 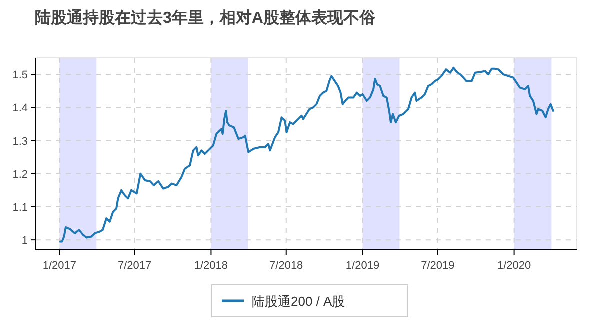 I want to click on x-tick-label: 7/2017, so click(x=135, y=266).